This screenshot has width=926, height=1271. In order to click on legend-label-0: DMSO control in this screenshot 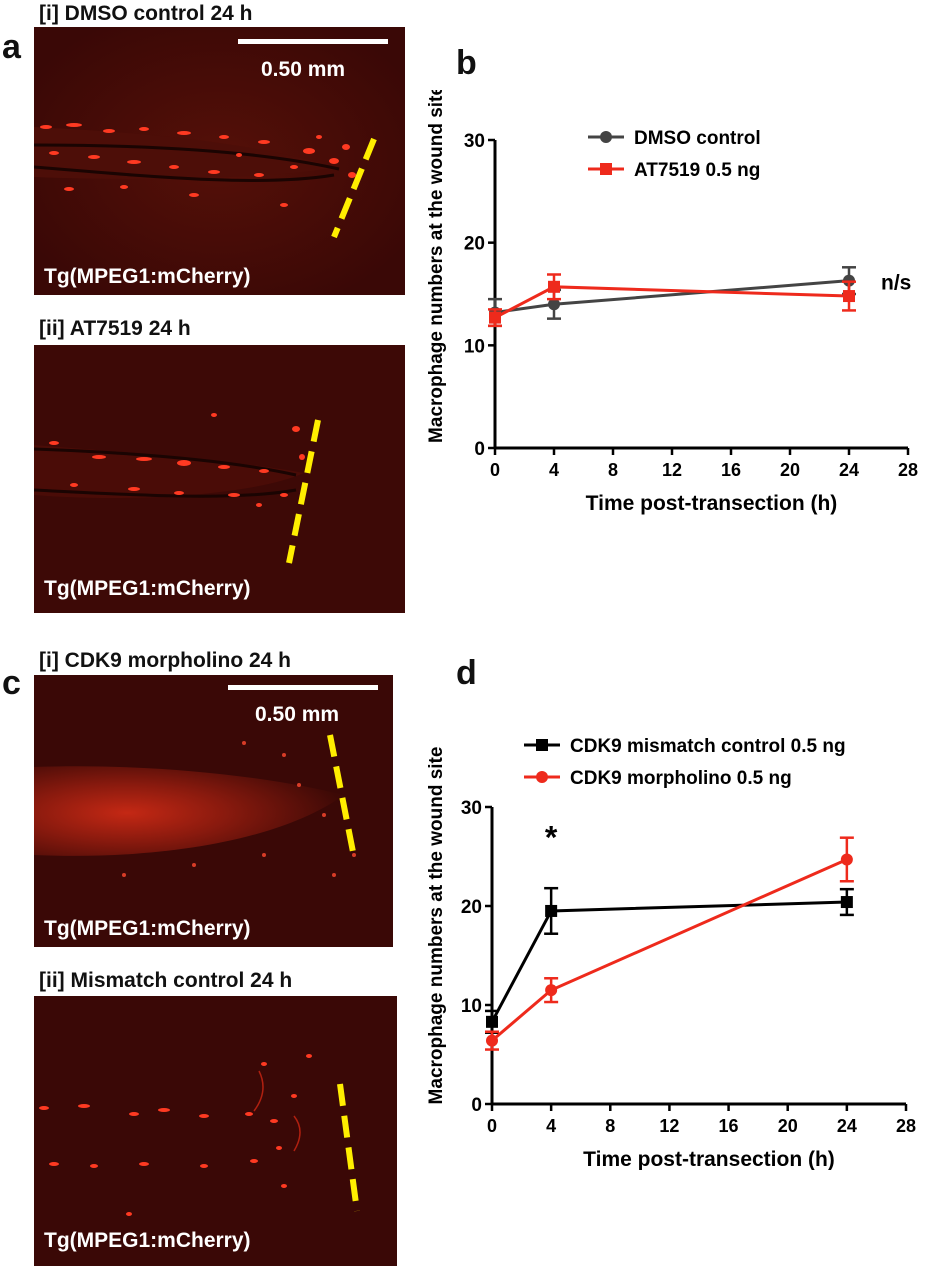, I will do `click(697, 138)`.